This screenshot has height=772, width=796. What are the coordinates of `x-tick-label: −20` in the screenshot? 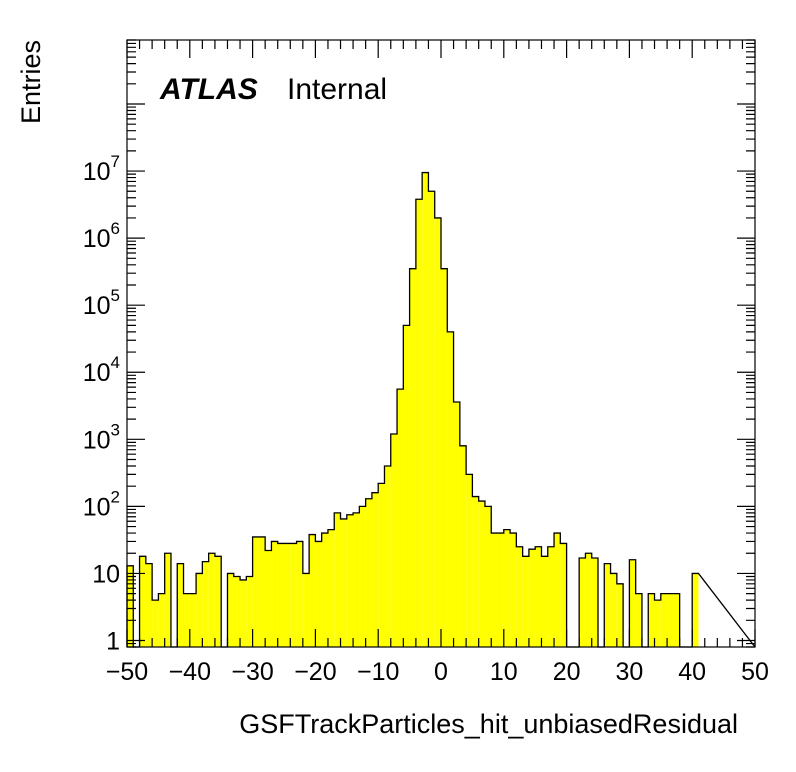 It's located at (315, 672).